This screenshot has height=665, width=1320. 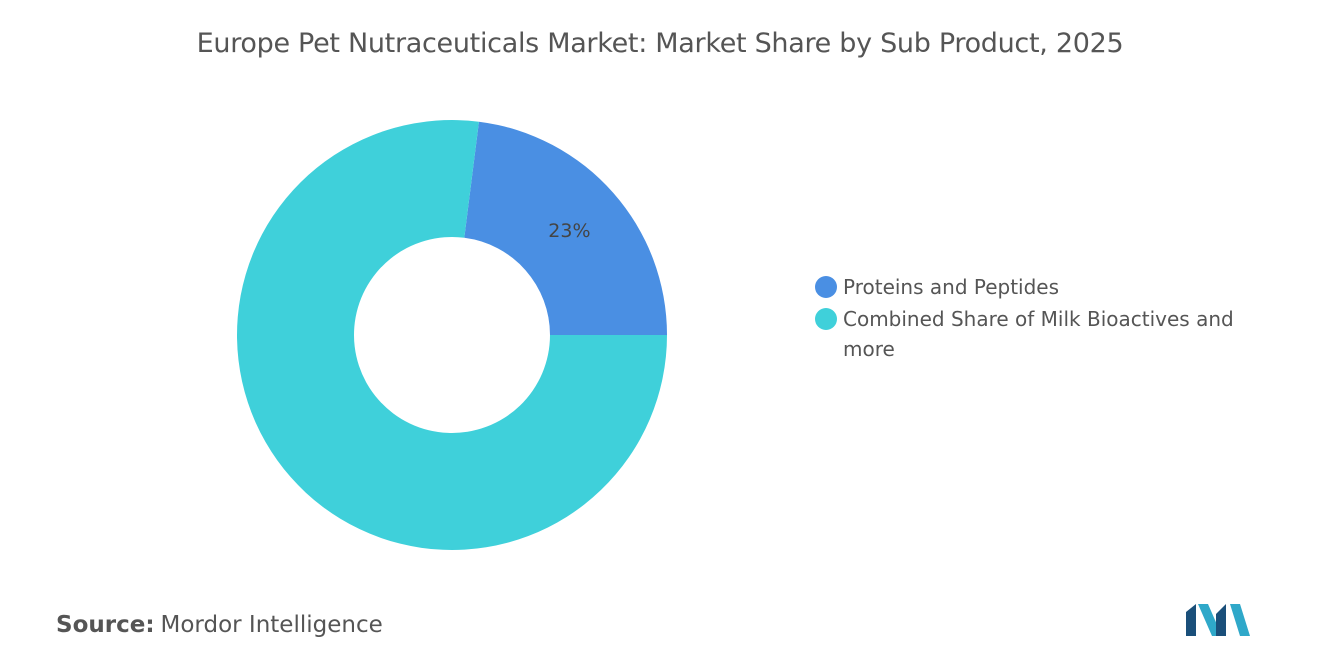 I want to click on source: Source: Mordor Intelligence, so click(x=219, y=625).